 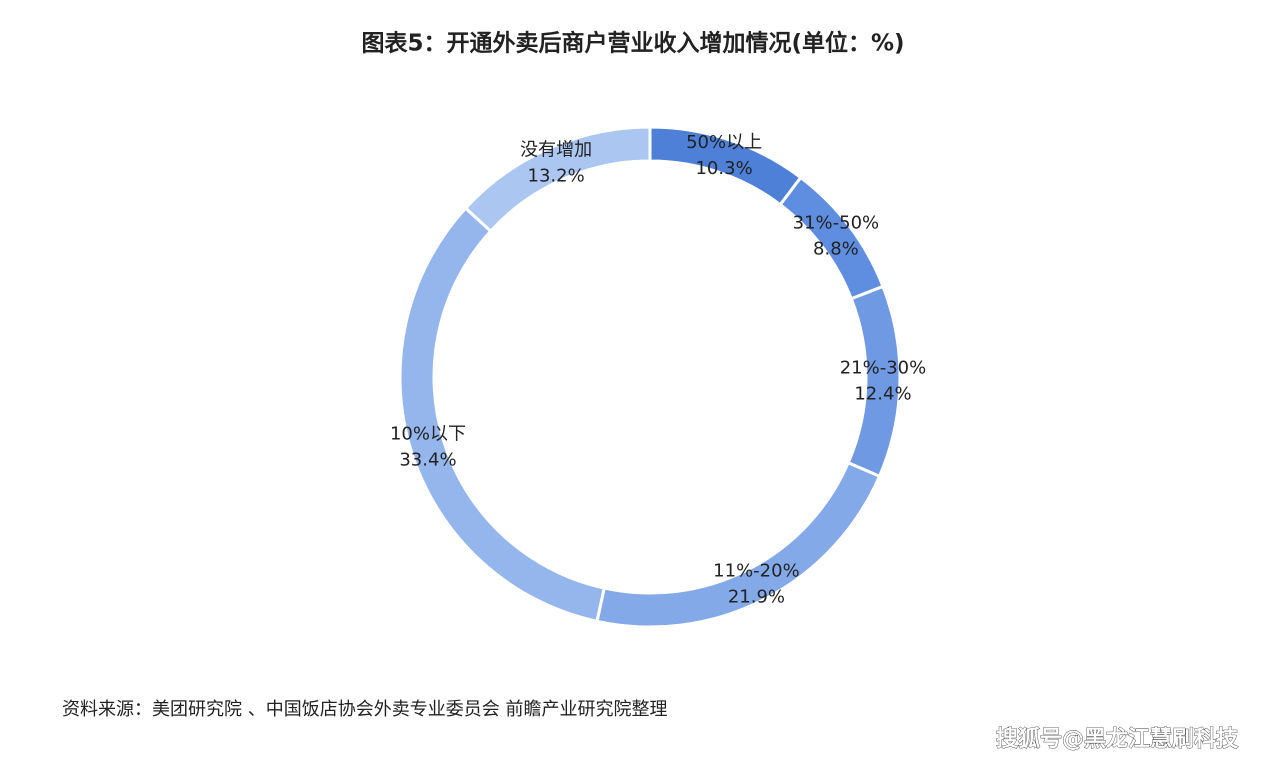 What do you see at coordinates (428, 434) in the screenshot?
I see `slice-category-label: 10%以下` at bounding box center [428, 434].